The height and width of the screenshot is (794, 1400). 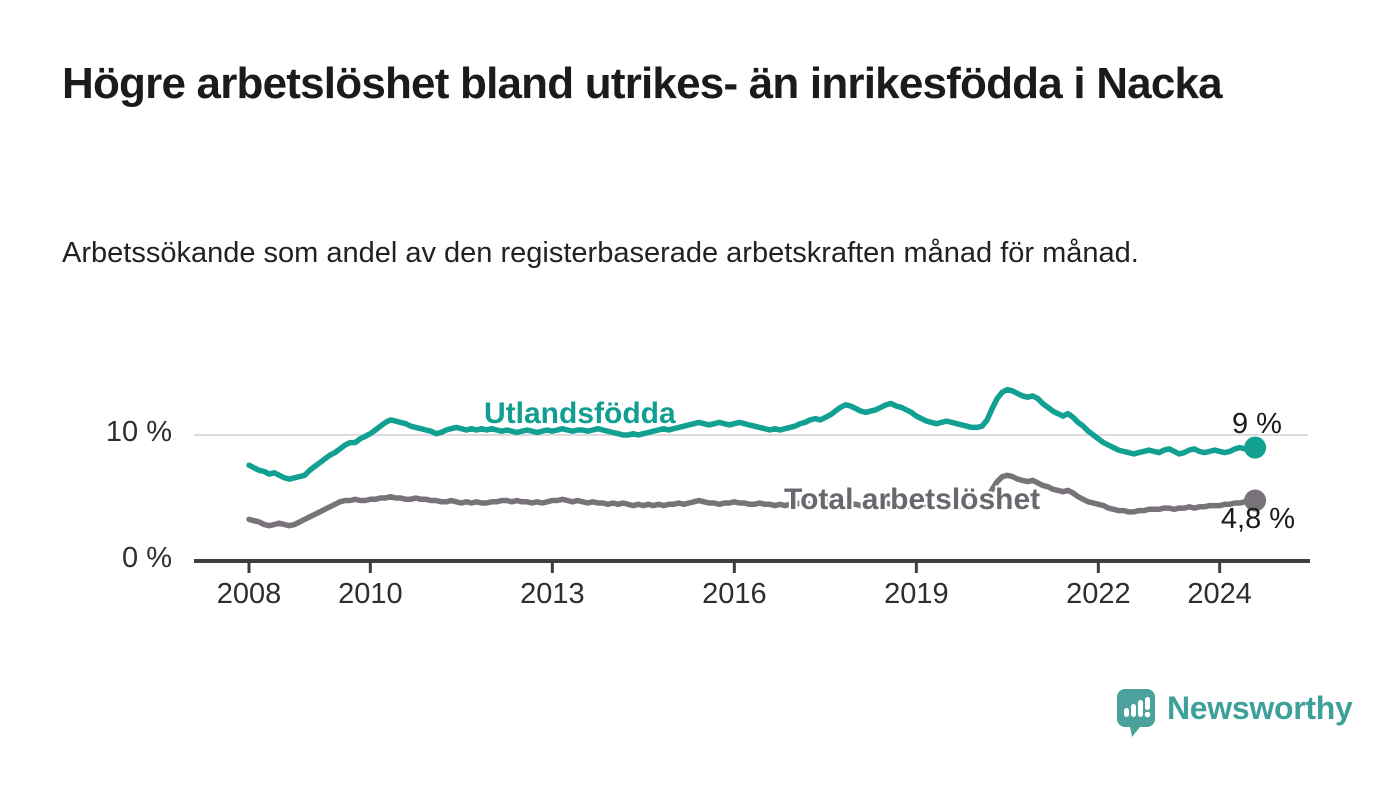 I want to click on x-tick-label: 2024, so click(x=1219, y=594).